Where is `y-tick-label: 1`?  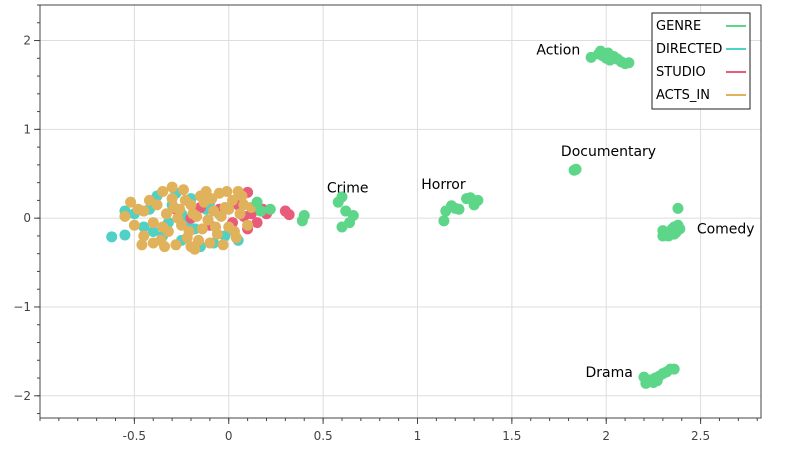 y-tick-label: 1 is located at coordinates (27, 129).